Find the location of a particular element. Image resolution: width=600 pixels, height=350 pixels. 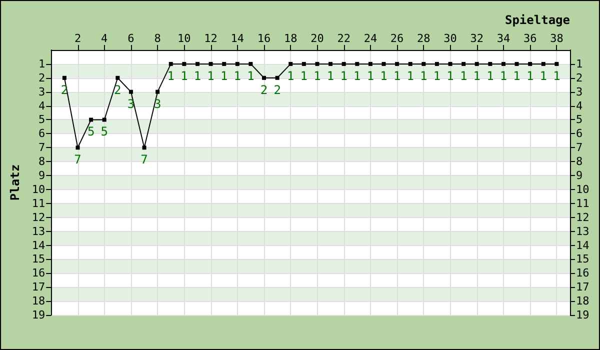

x-tick-label: 10 is located at coordinates (184, 38).